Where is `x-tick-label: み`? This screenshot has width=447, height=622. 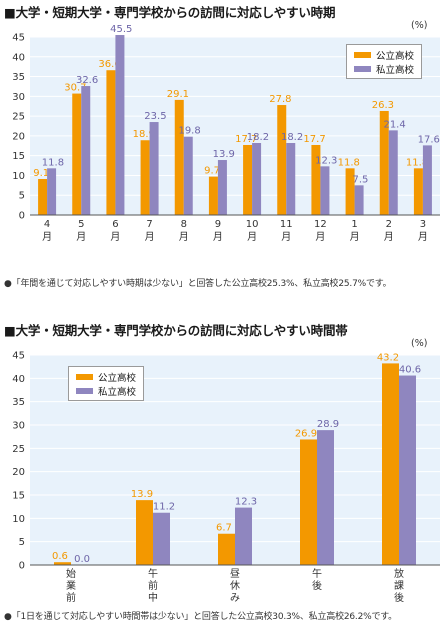
x-tick-label: み is located at coordinates (235, 598).